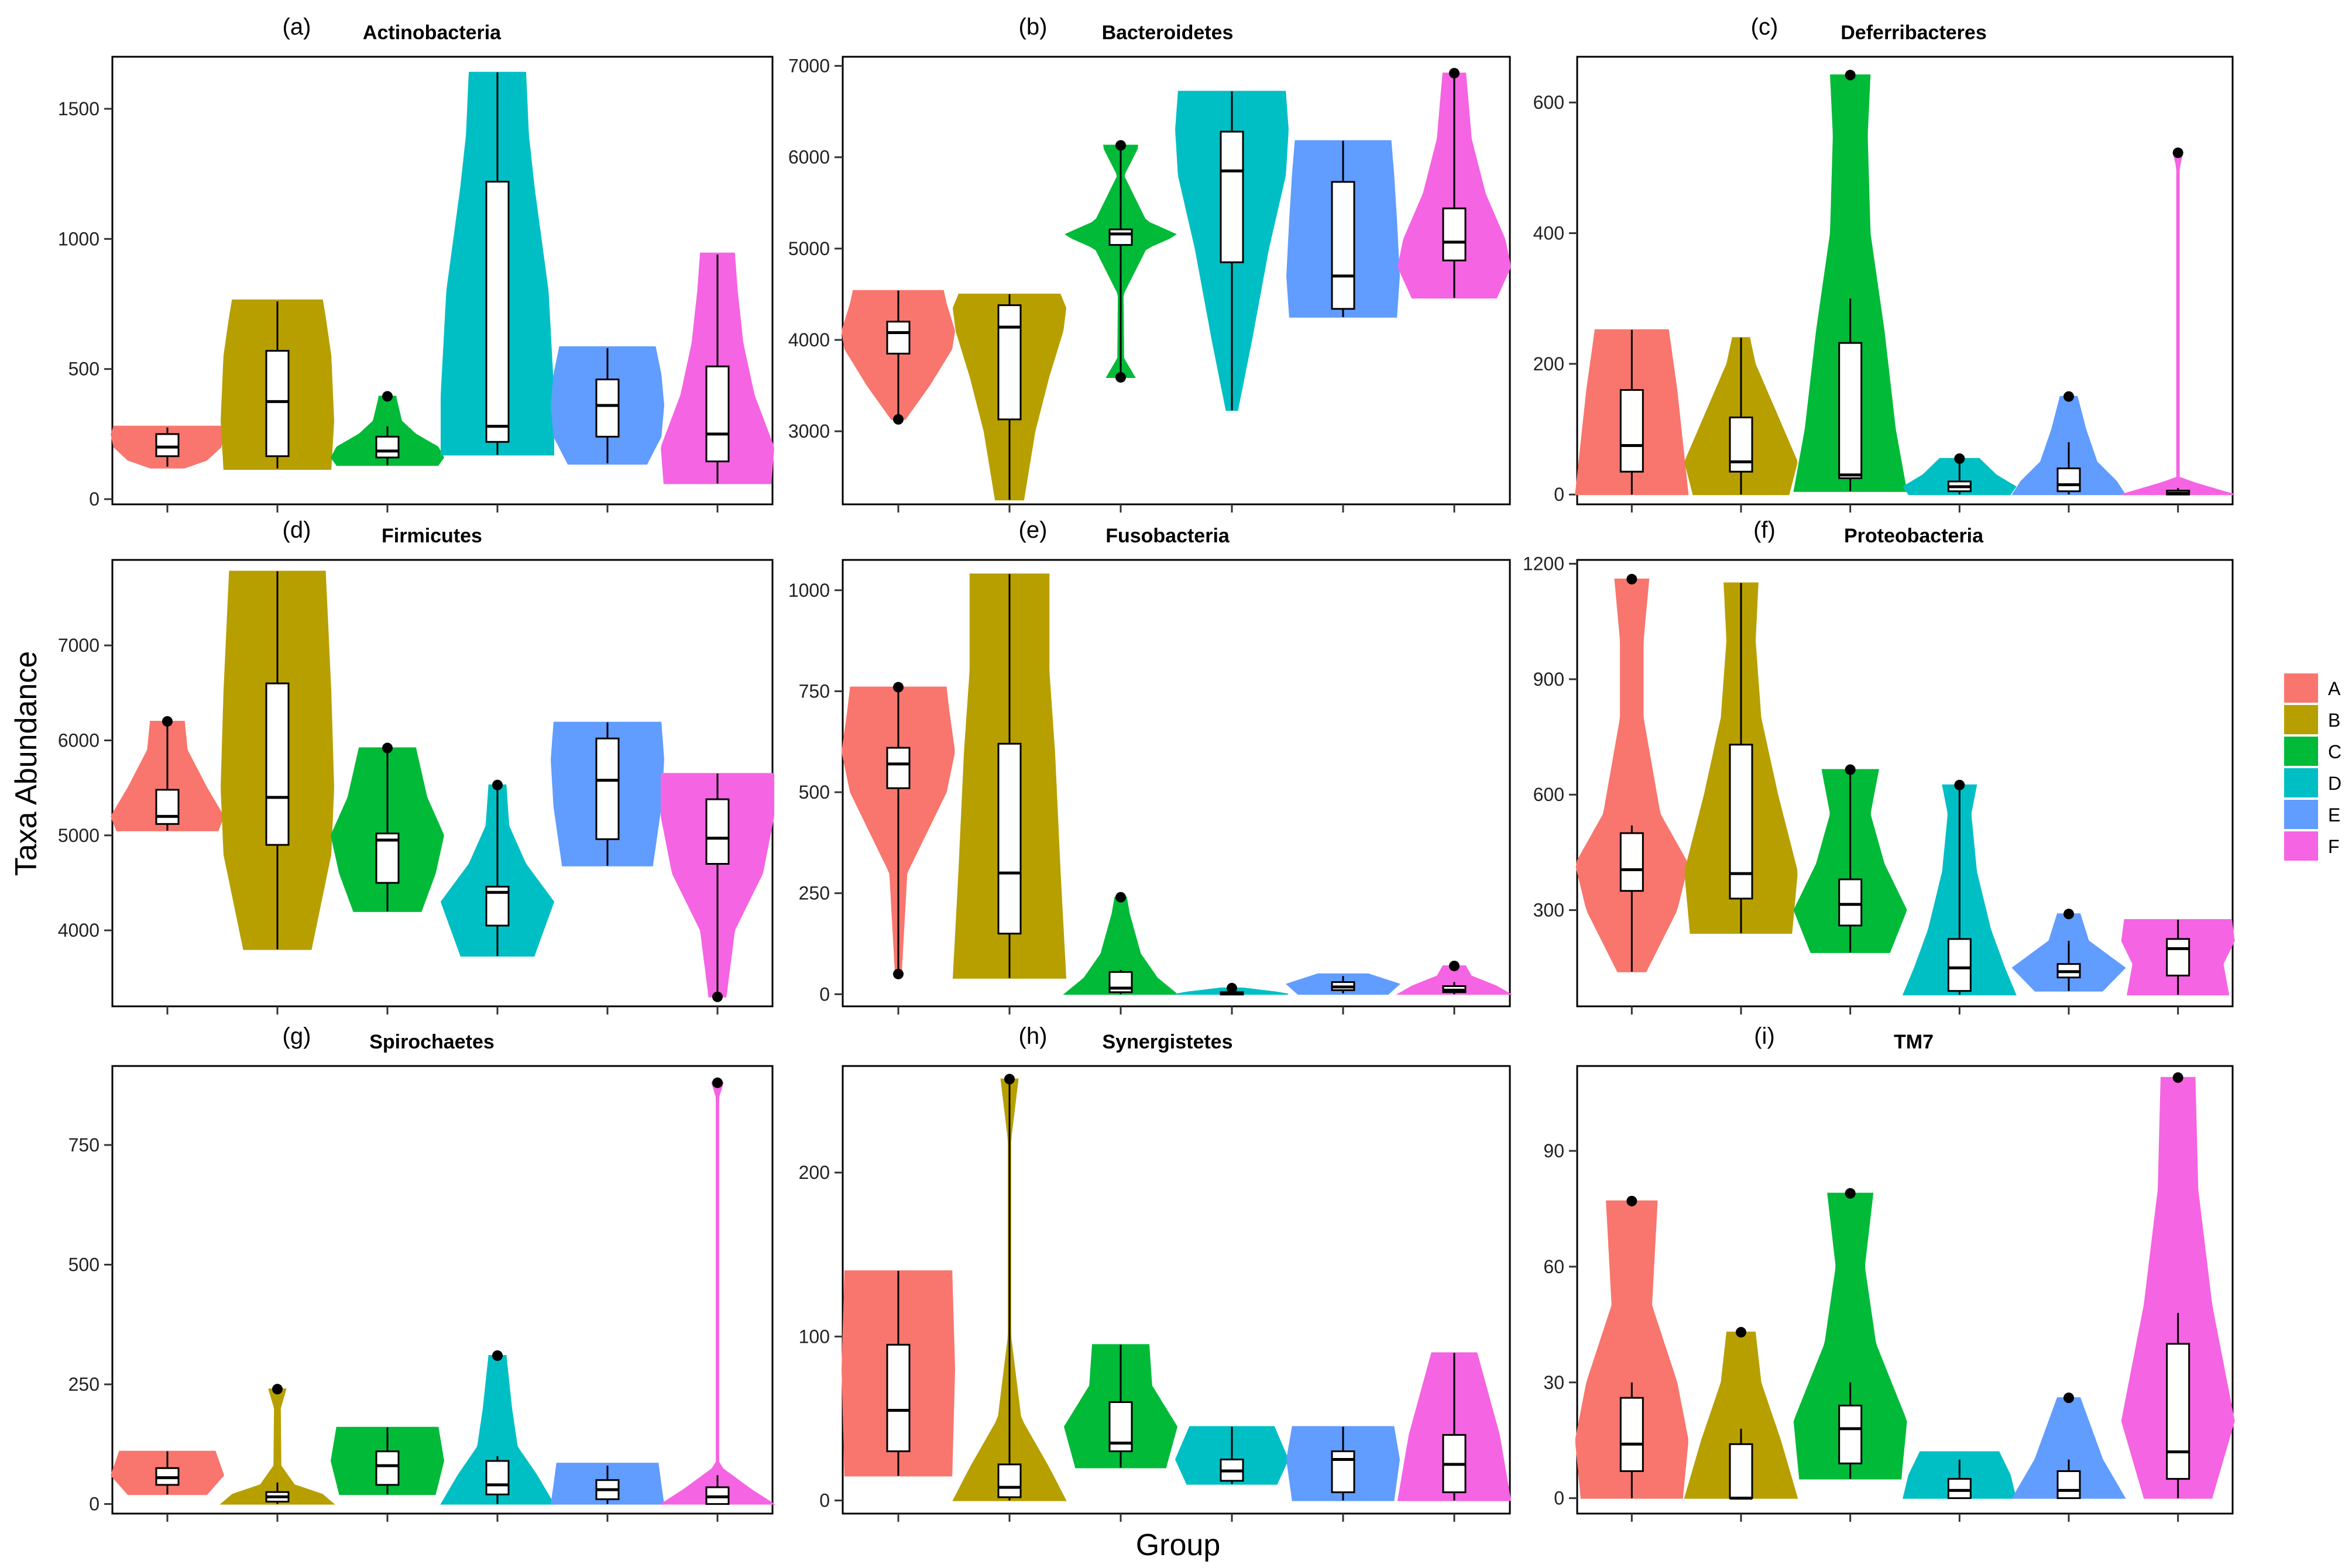 The image size is (2352, 1568). I want to click on panel-title: Firmicutes, so click(432, 536).